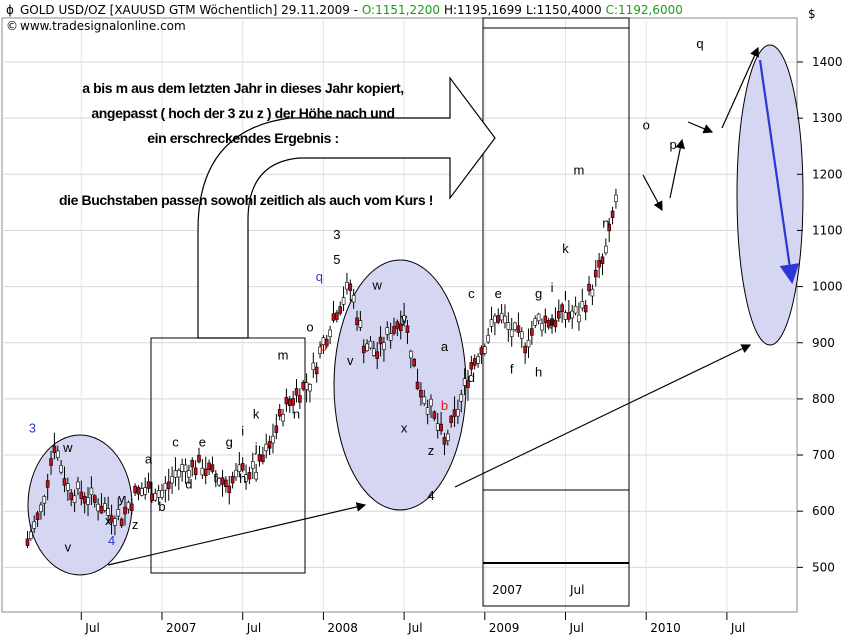 Image resolution: width=850 pixels, height=640 pixels. Describe the element at coordinates (430, 495) in the screenshot. I see `wave-letter-label: 4` at that location.